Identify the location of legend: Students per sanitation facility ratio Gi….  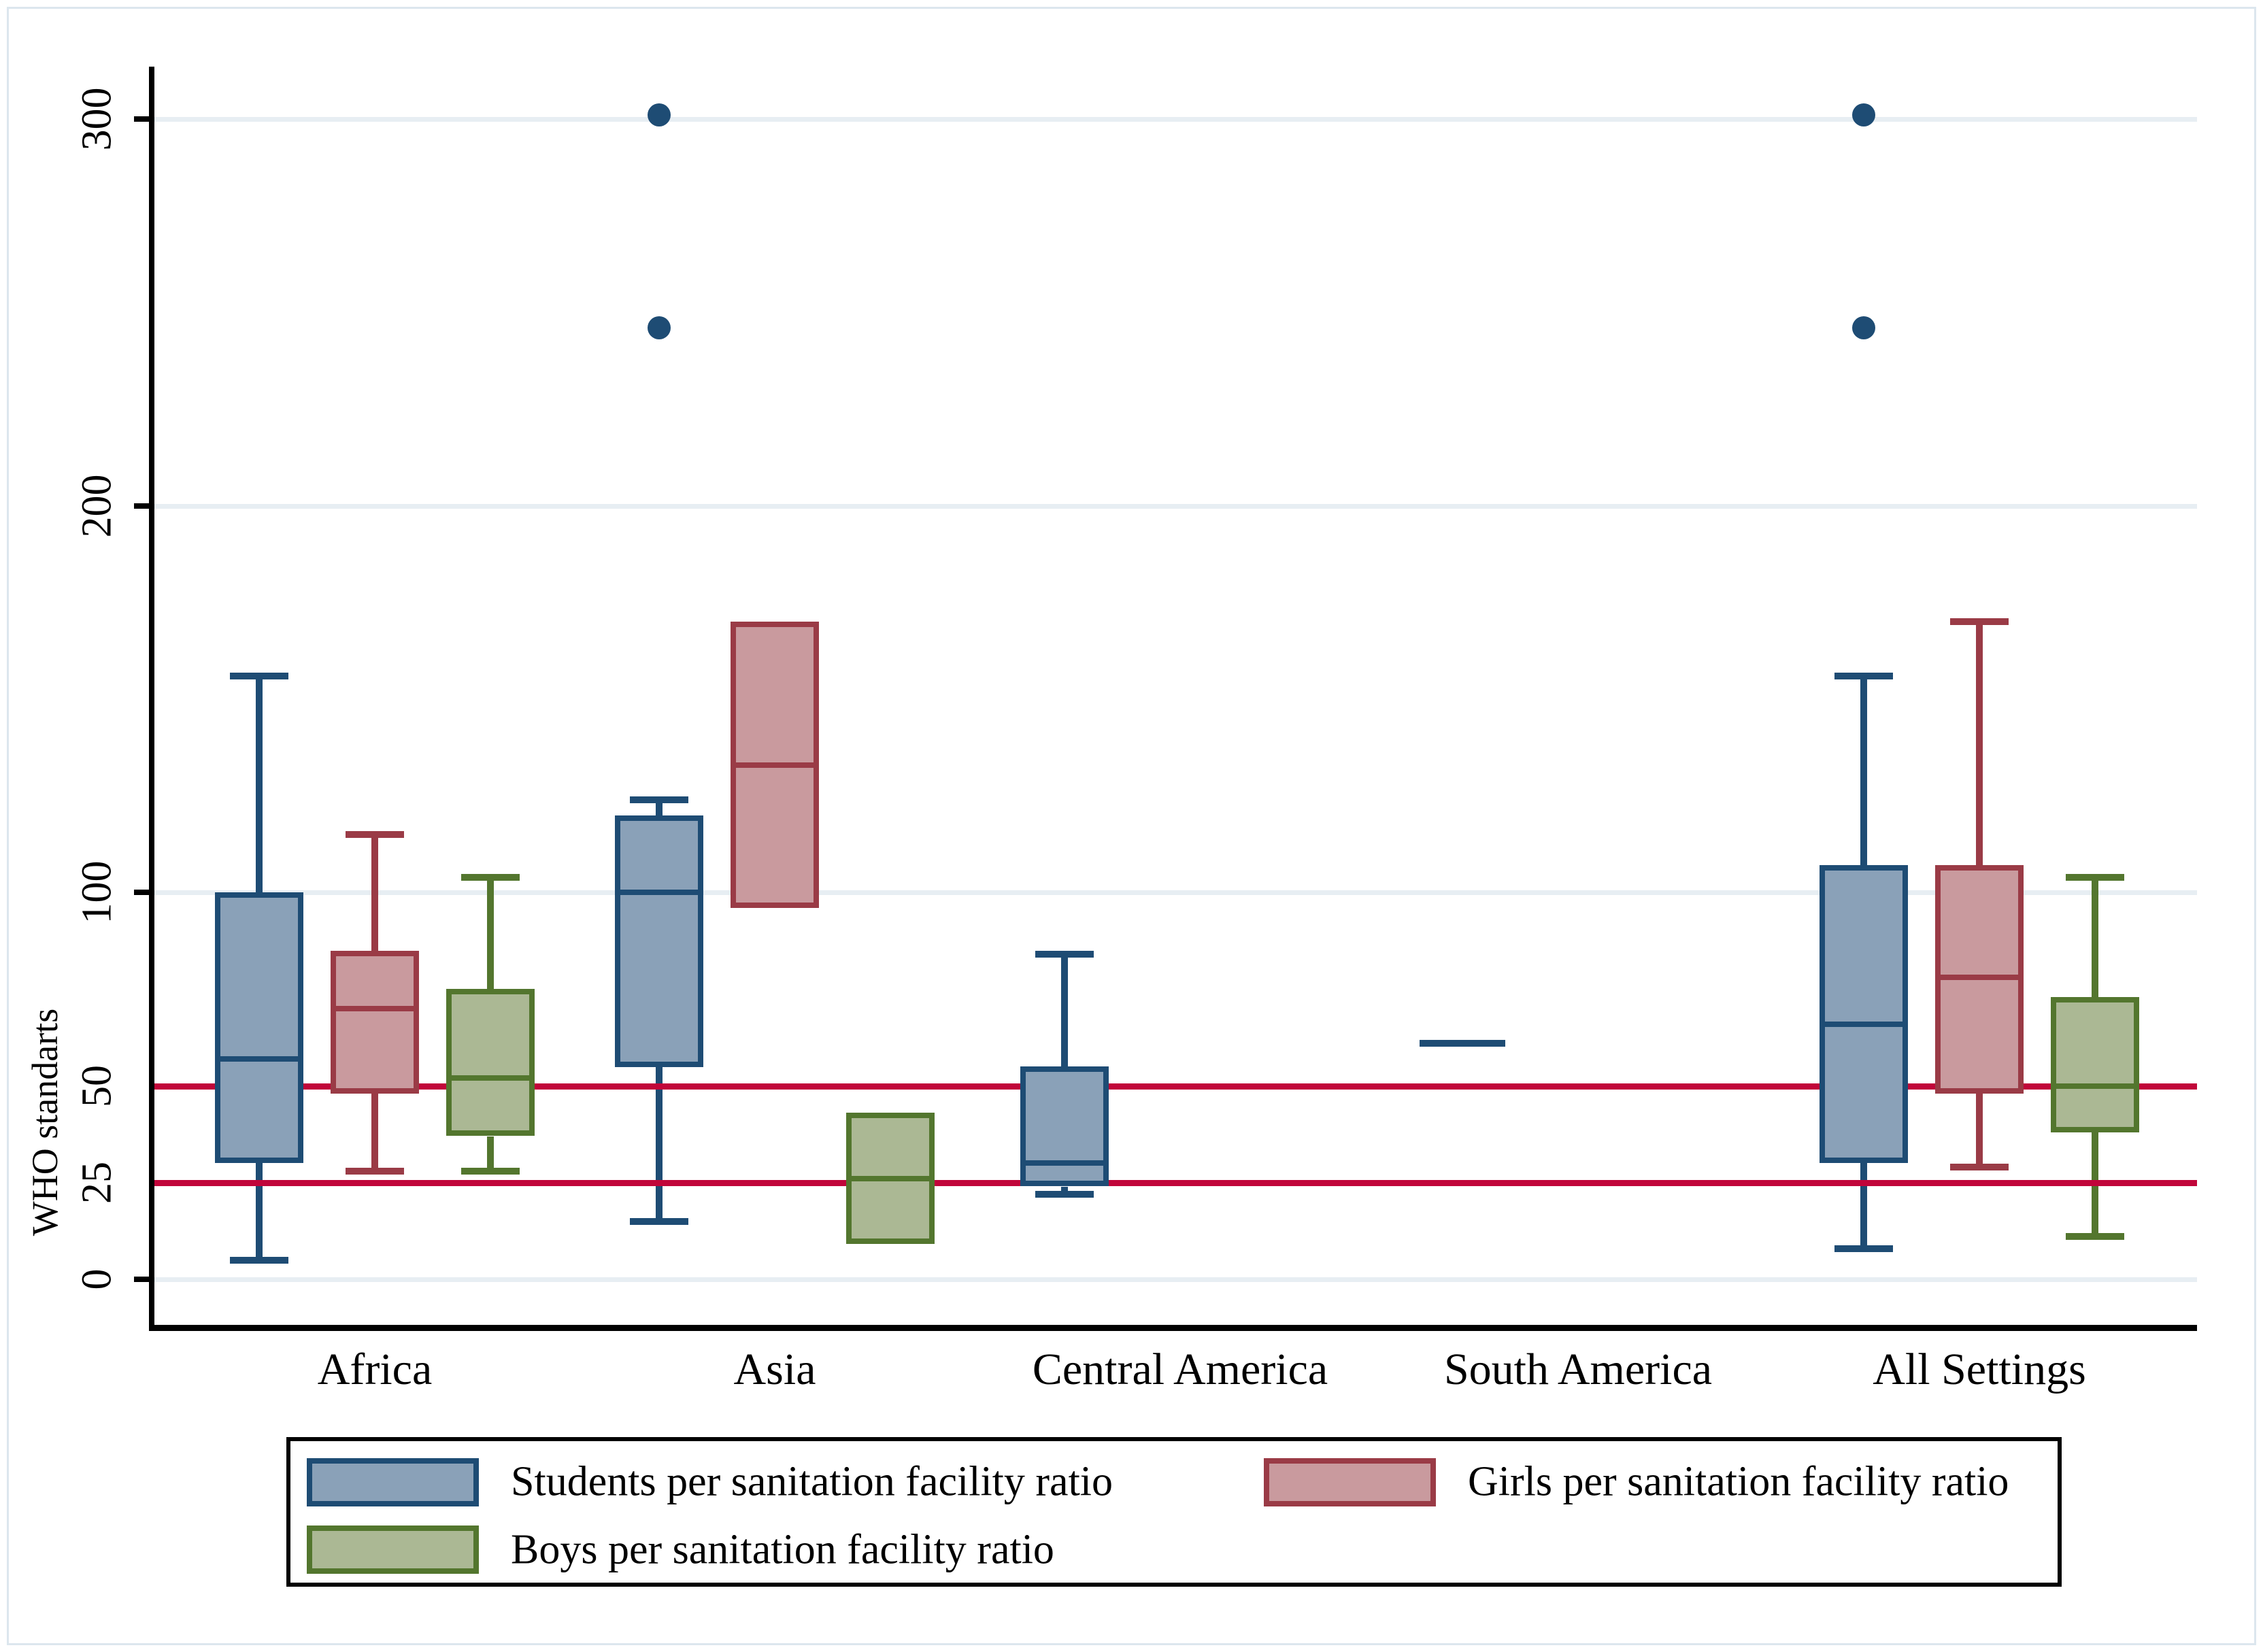
(1174, 1512).